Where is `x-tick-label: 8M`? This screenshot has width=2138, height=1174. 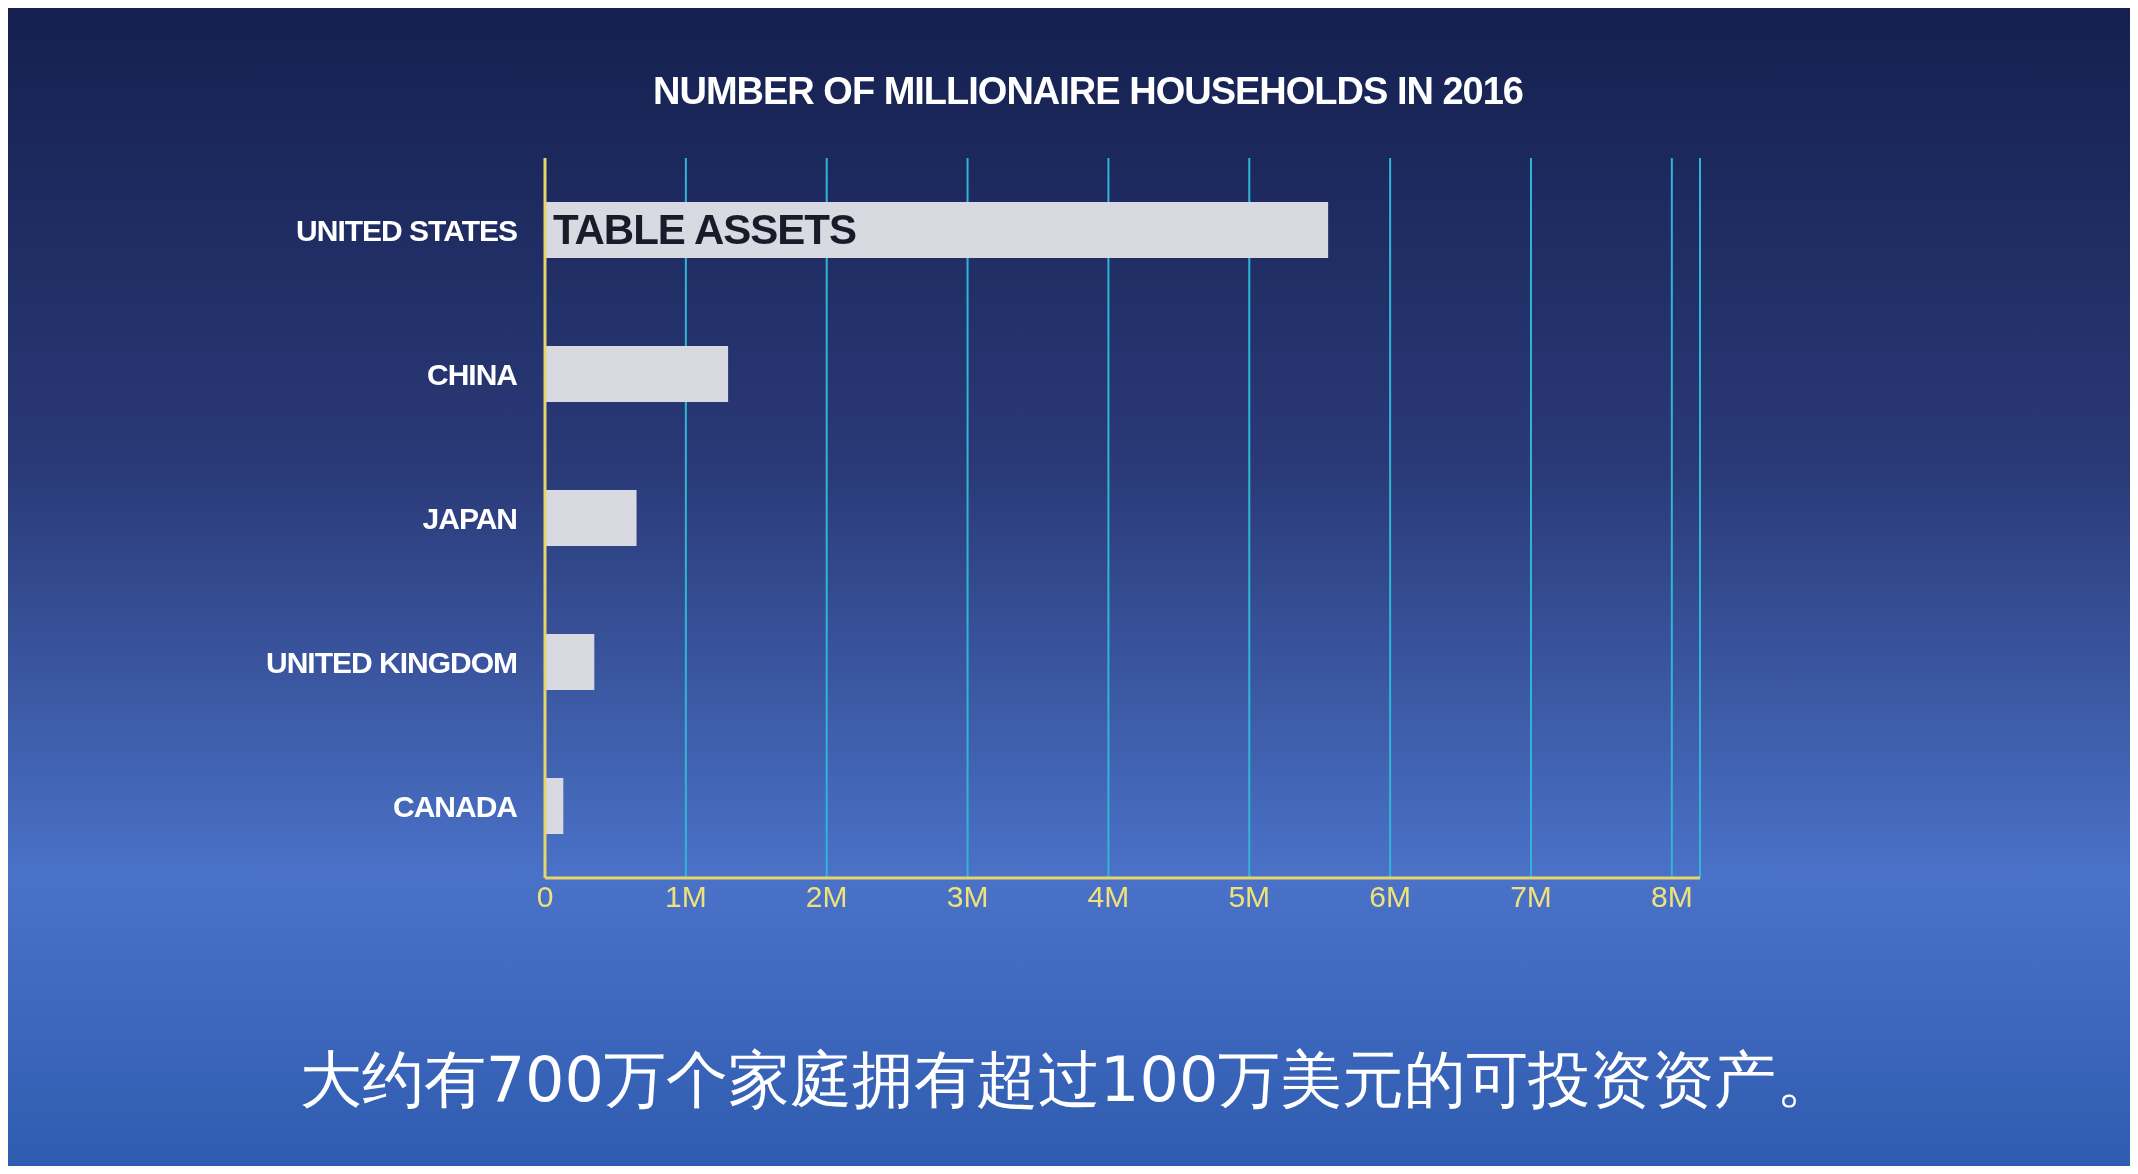
x-tick-label: 8M is located at coordinates (1671, 897).